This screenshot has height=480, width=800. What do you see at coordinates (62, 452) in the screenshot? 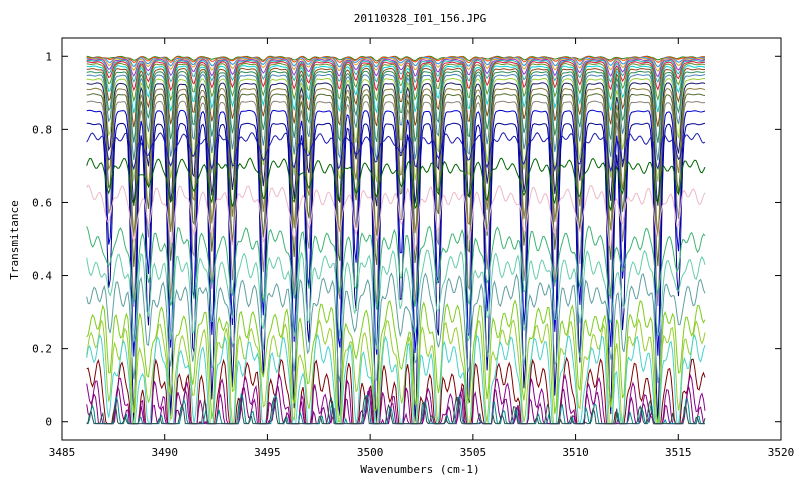
I see `x-tick-label: 3485` at bounding box center [62, 452].